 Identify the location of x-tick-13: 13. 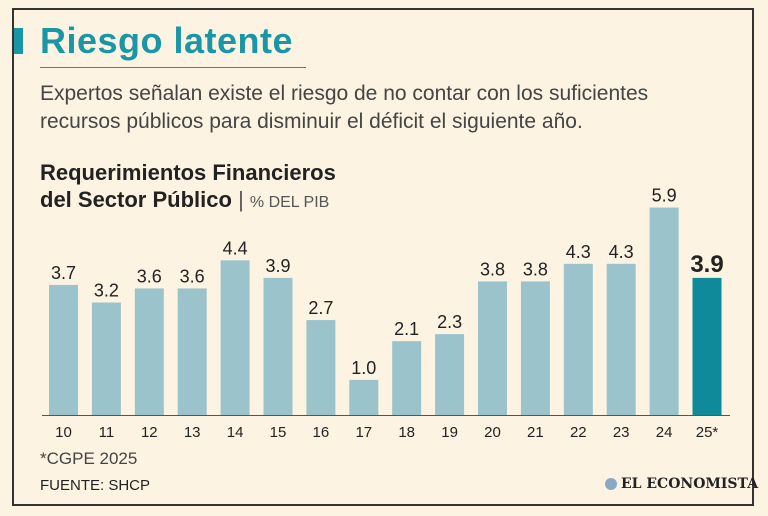
(192, 432).